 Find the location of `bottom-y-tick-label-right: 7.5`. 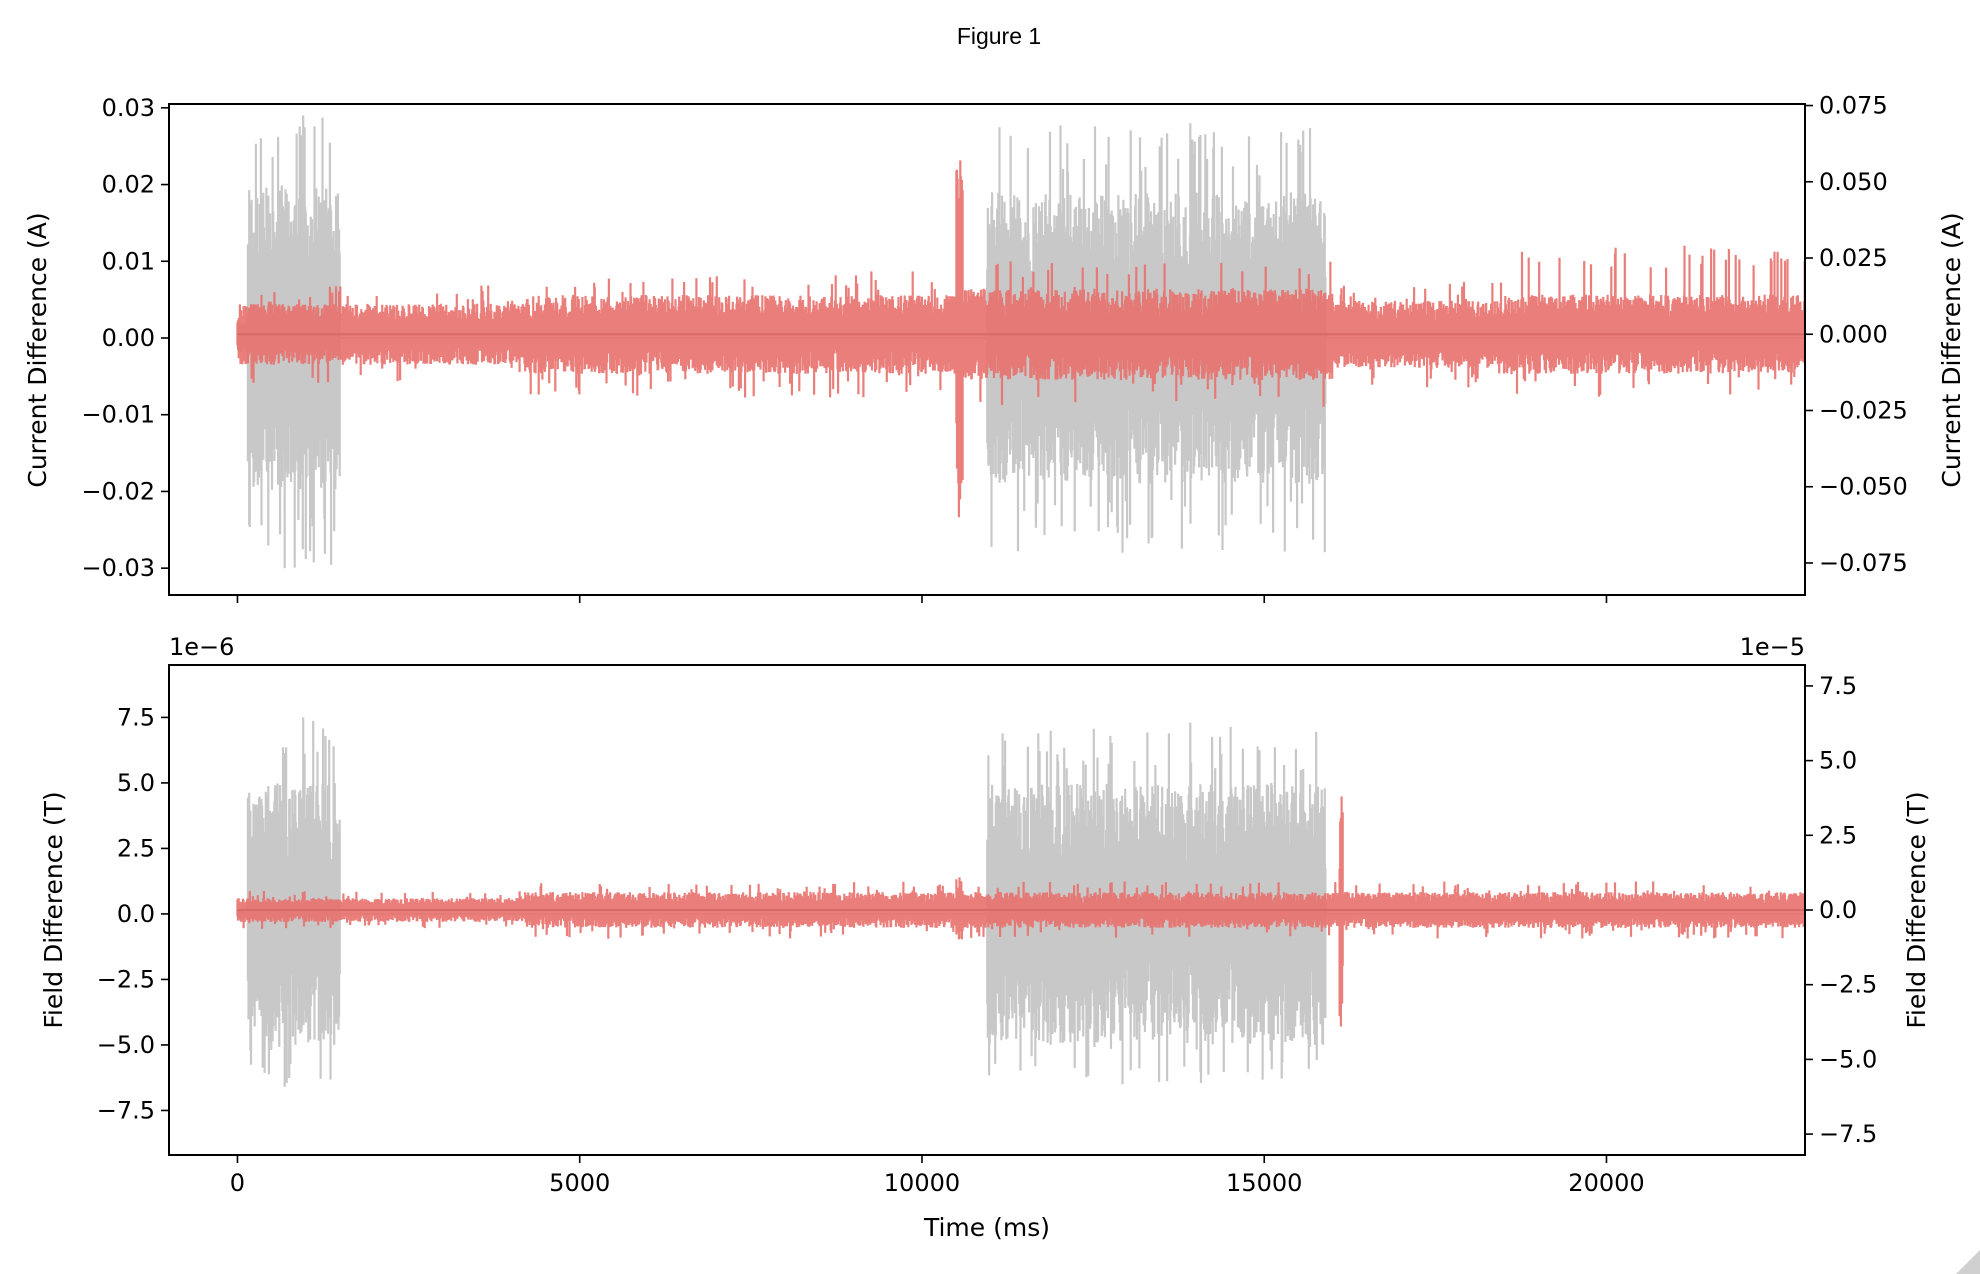

bottom-y-tick-label-right: 7.5 is located at coordinates (1838, 686).